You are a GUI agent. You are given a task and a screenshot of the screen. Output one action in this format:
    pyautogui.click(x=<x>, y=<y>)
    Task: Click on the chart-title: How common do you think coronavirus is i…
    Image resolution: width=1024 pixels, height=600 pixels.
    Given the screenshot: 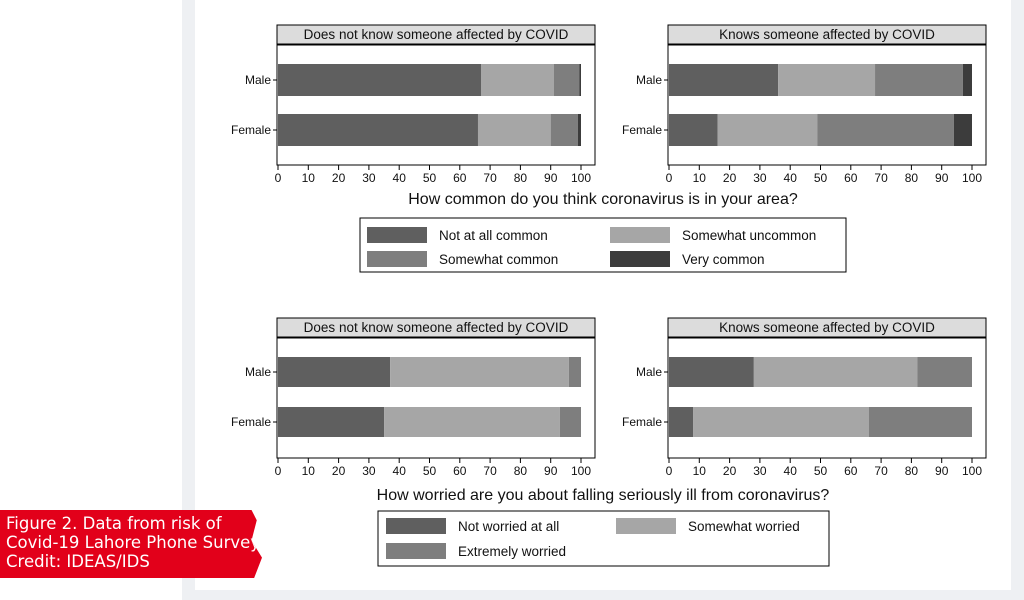 What is the action you would take?
    pyautogui.click(x=603, y=199)
    